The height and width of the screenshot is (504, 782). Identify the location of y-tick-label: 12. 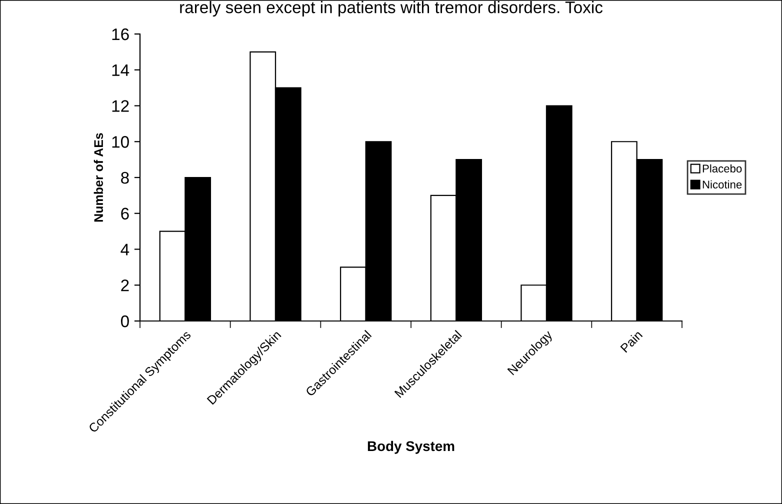
(120, 106).